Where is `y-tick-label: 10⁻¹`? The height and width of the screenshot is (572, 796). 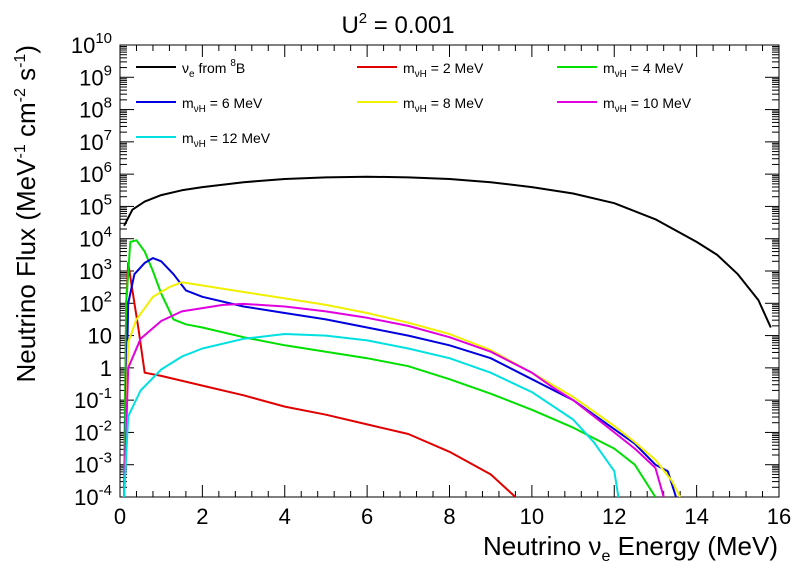 y-tick-label: 10⁻¹ is located at coordinates (93, 399).